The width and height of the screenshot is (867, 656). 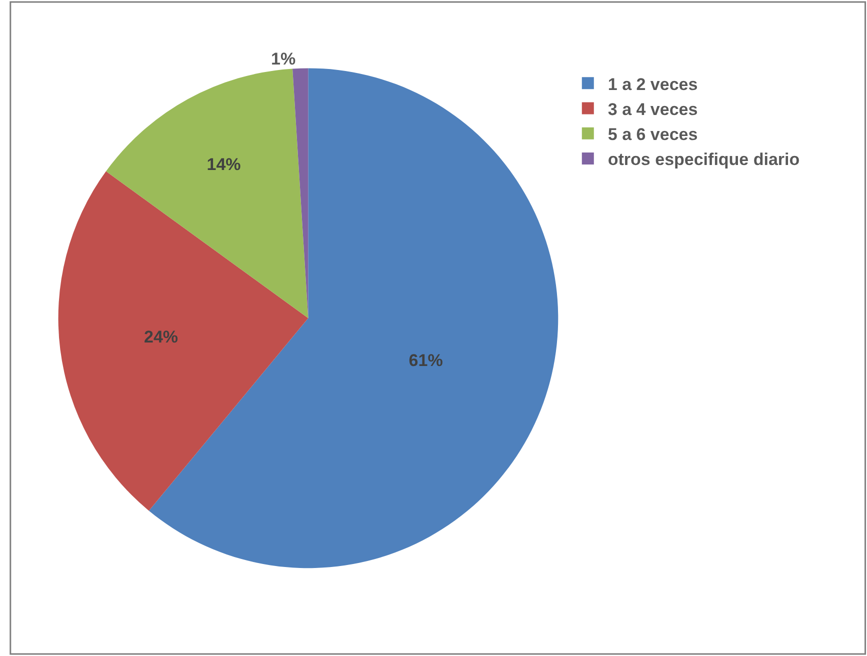 I want to click on legend-label: 5 a 6 veces, so click(x=653, y=134).